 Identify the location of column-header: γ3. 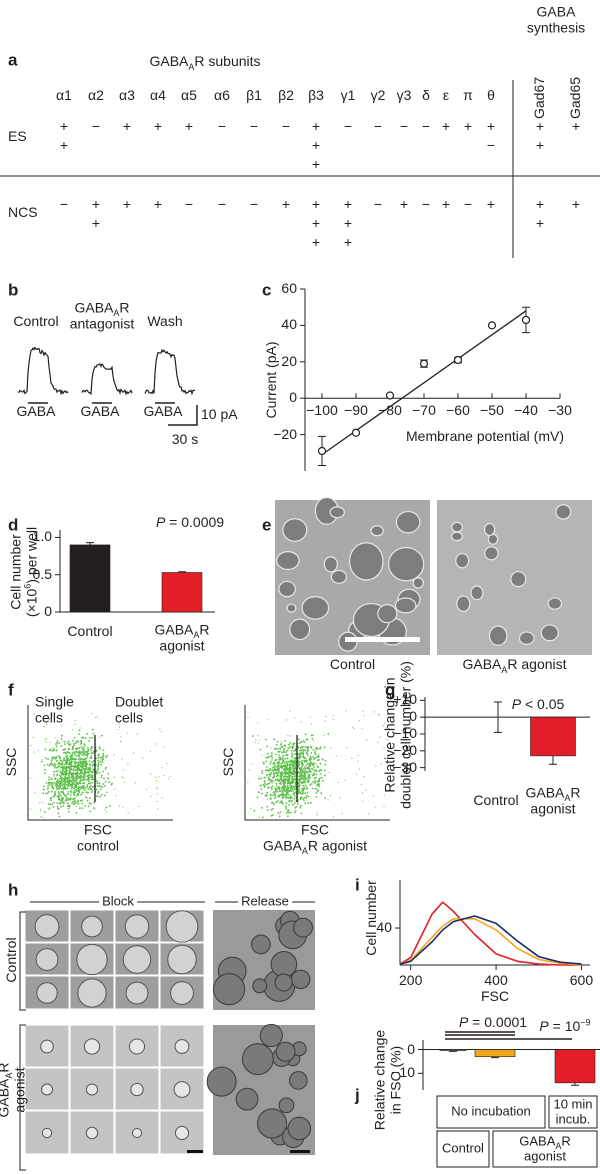
(404, 95).